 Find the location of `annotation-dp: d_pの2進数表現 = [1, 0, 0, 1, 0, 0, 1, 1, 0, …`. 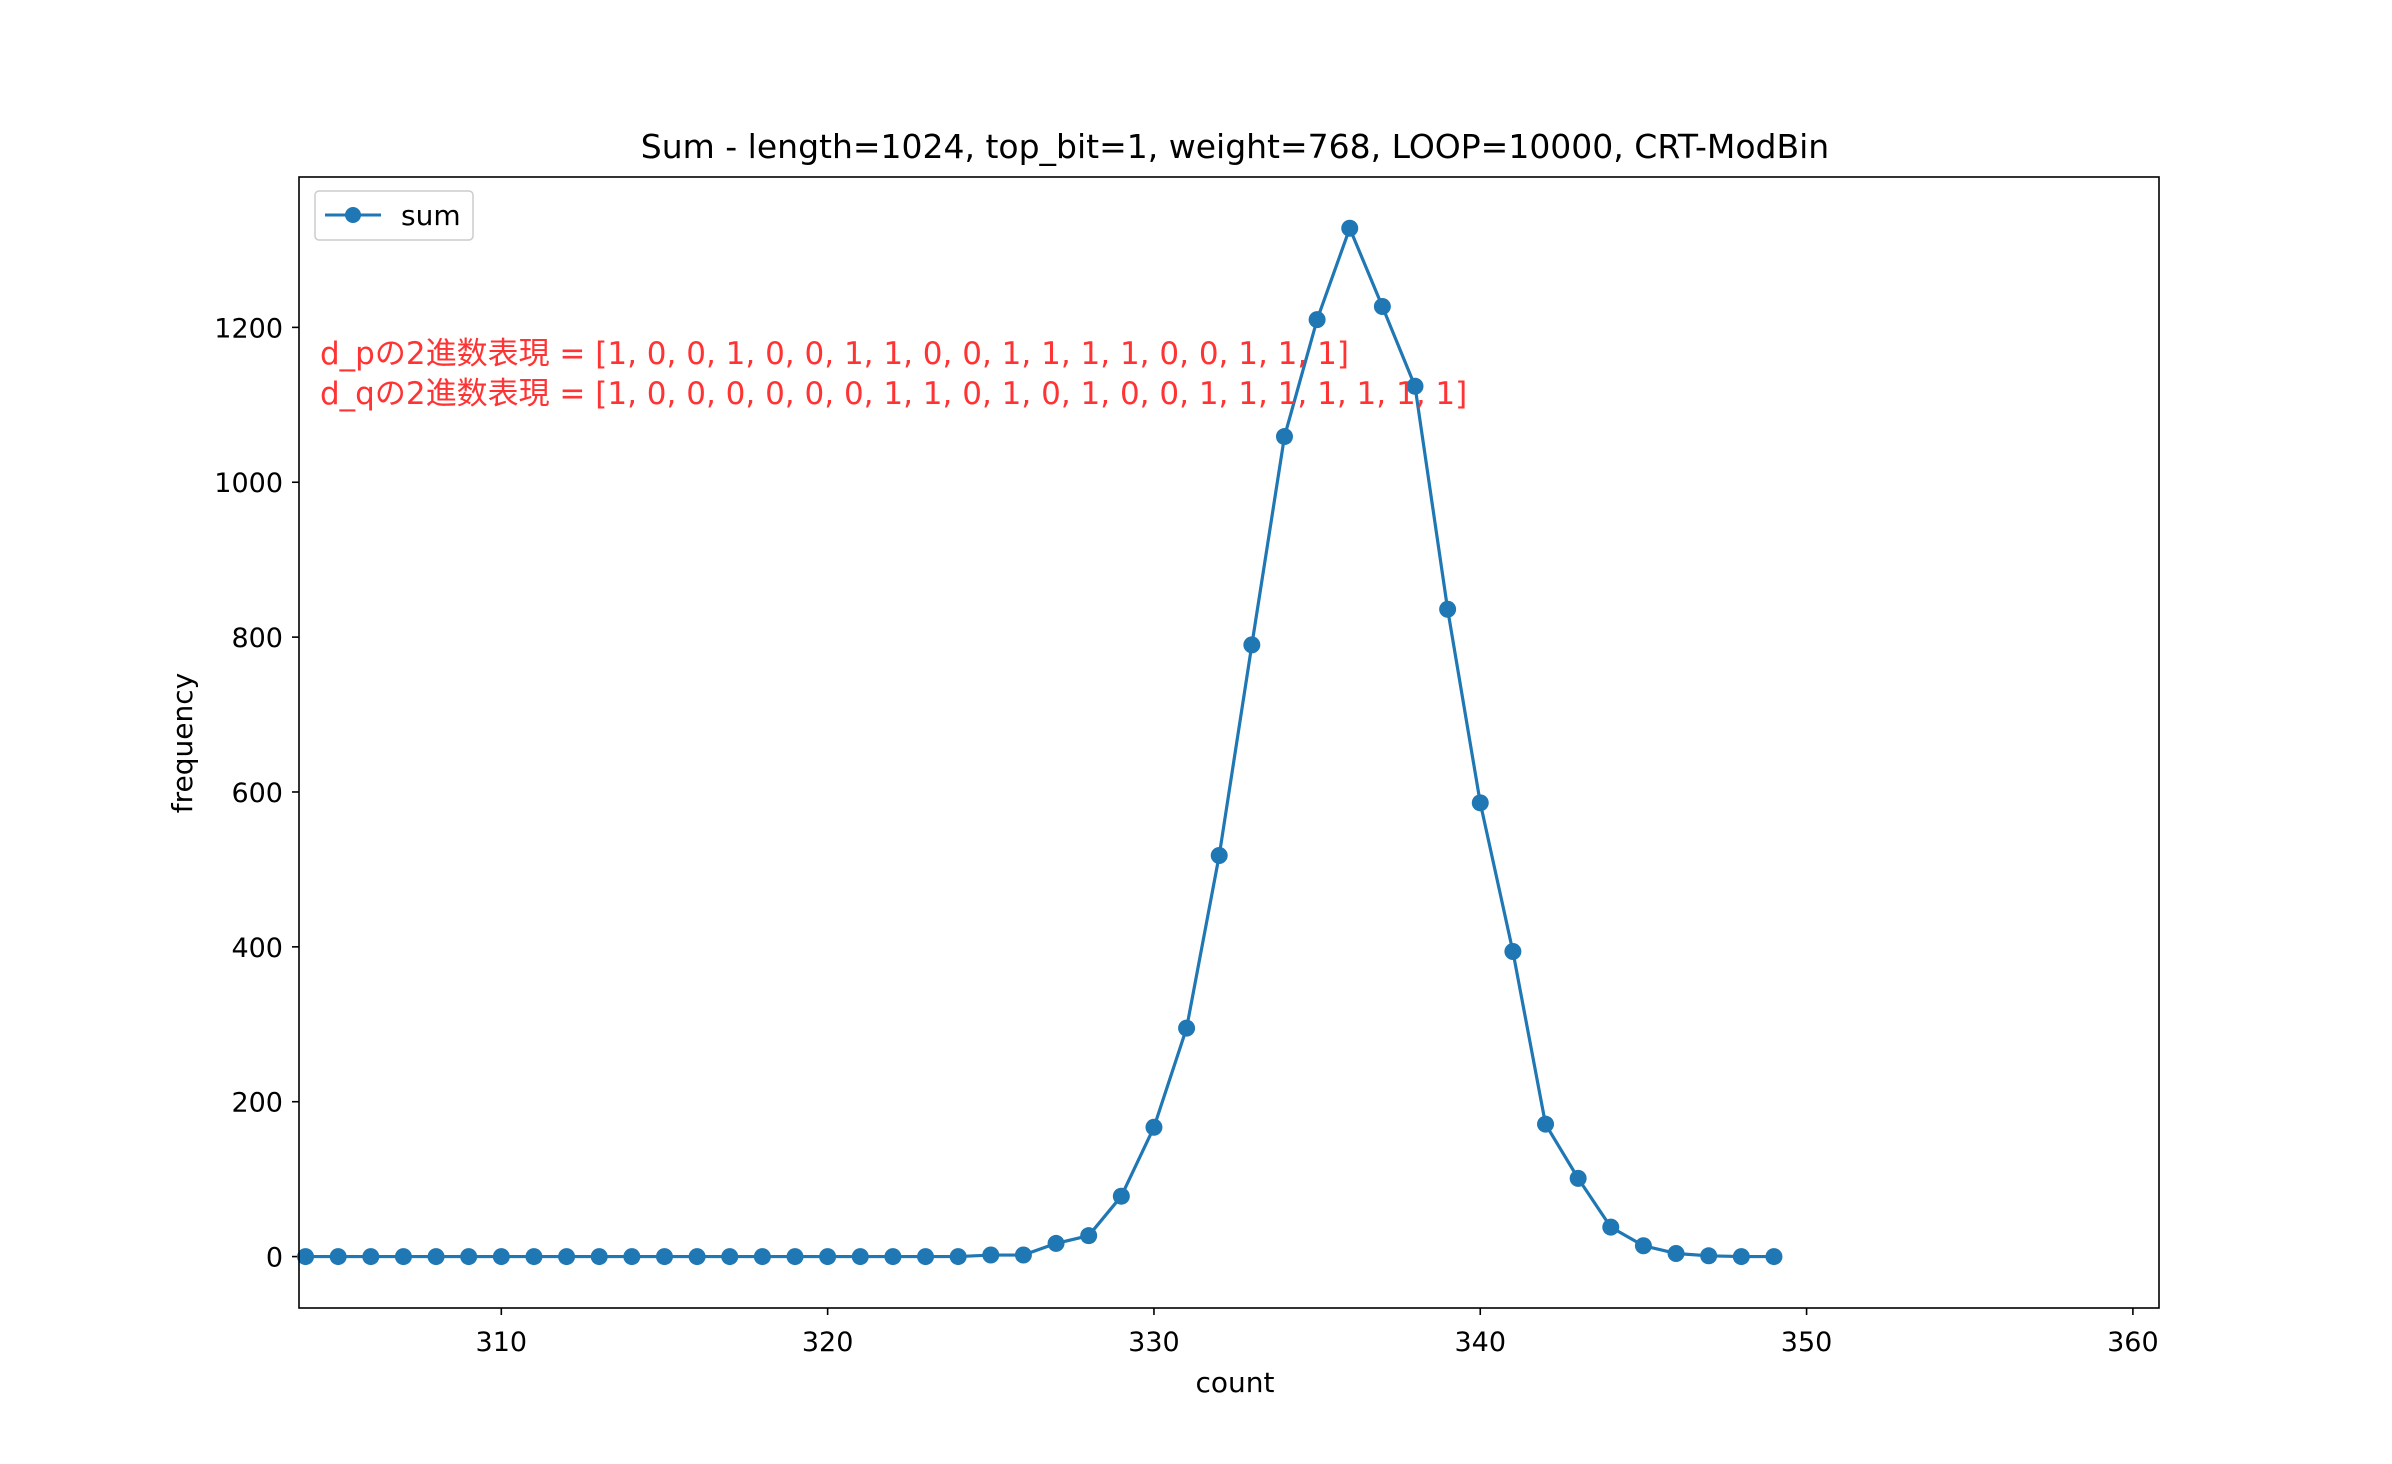

annotation-dp: d_pの2進数表現 = [1, 0, 0, 1, 0, 0, 1, 1, 0, … is located at coordinates (834, 354).